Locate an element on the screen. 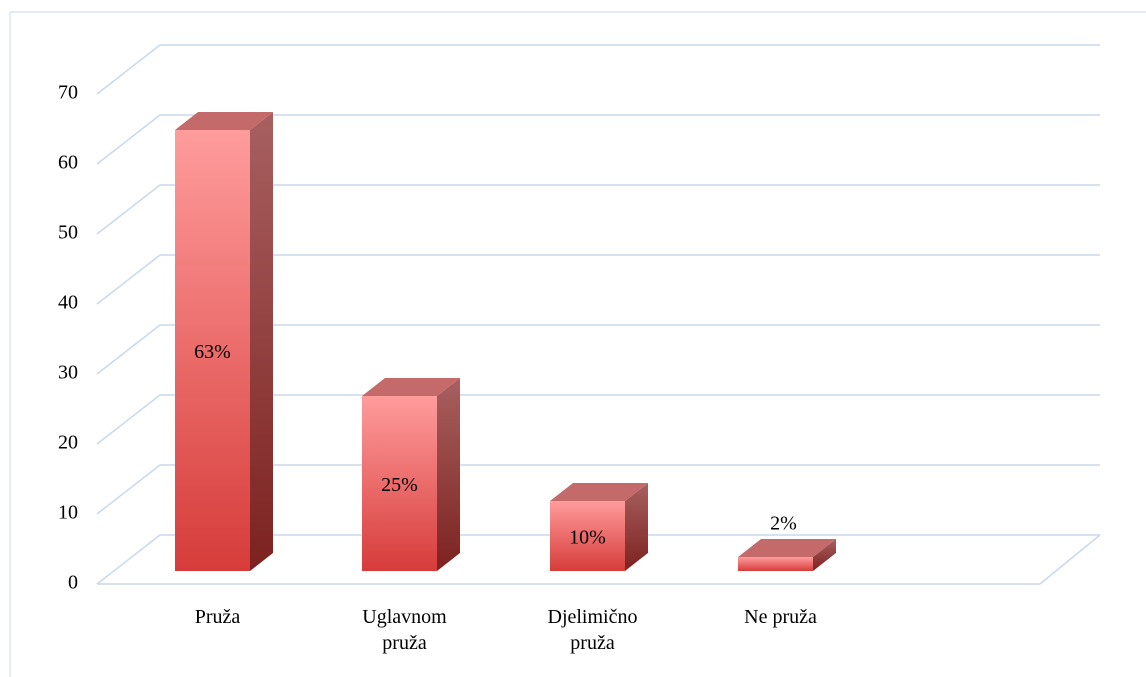 Image resolution: width=1146 pixels, height=677 pixels. data-label: 10% is located at coordinates (587, 538).